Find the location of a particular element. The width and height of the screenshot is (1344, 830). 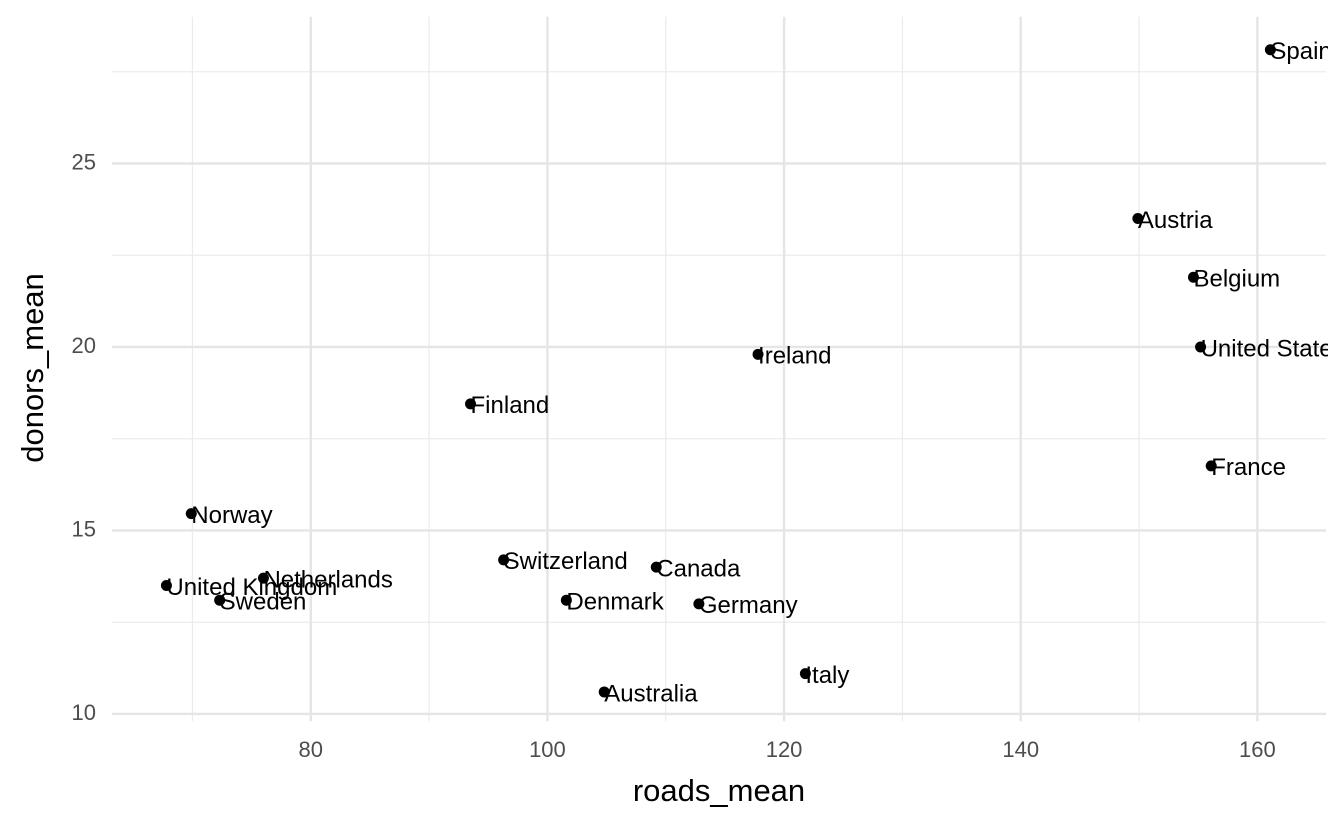

point-label: Austria is located at coordinates (1175, 220).